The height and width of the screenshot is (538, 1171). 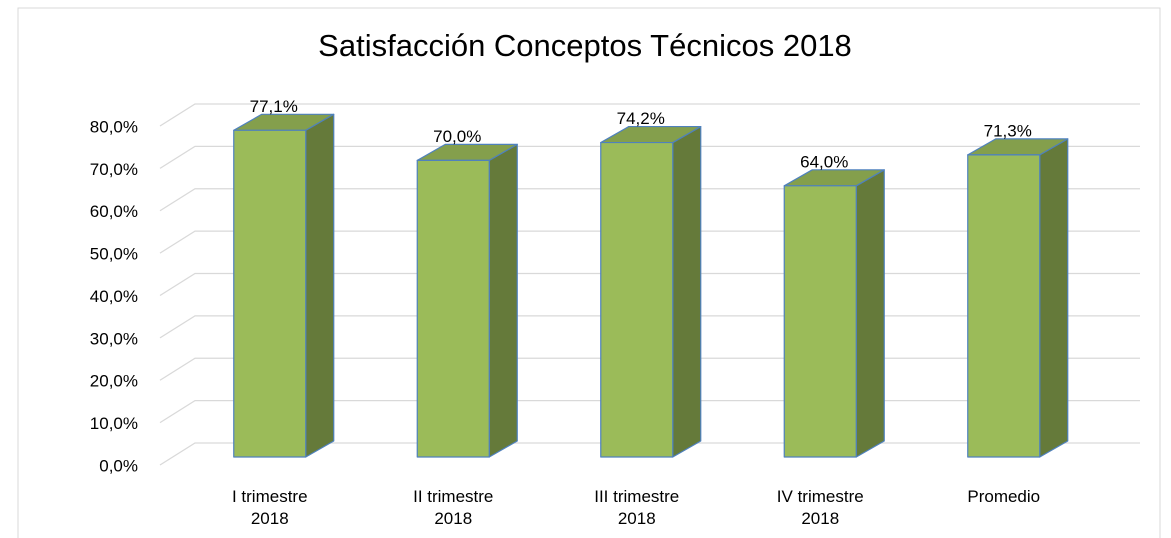 I want to click on data-label: 70,0%, so click(x=457, y=136).